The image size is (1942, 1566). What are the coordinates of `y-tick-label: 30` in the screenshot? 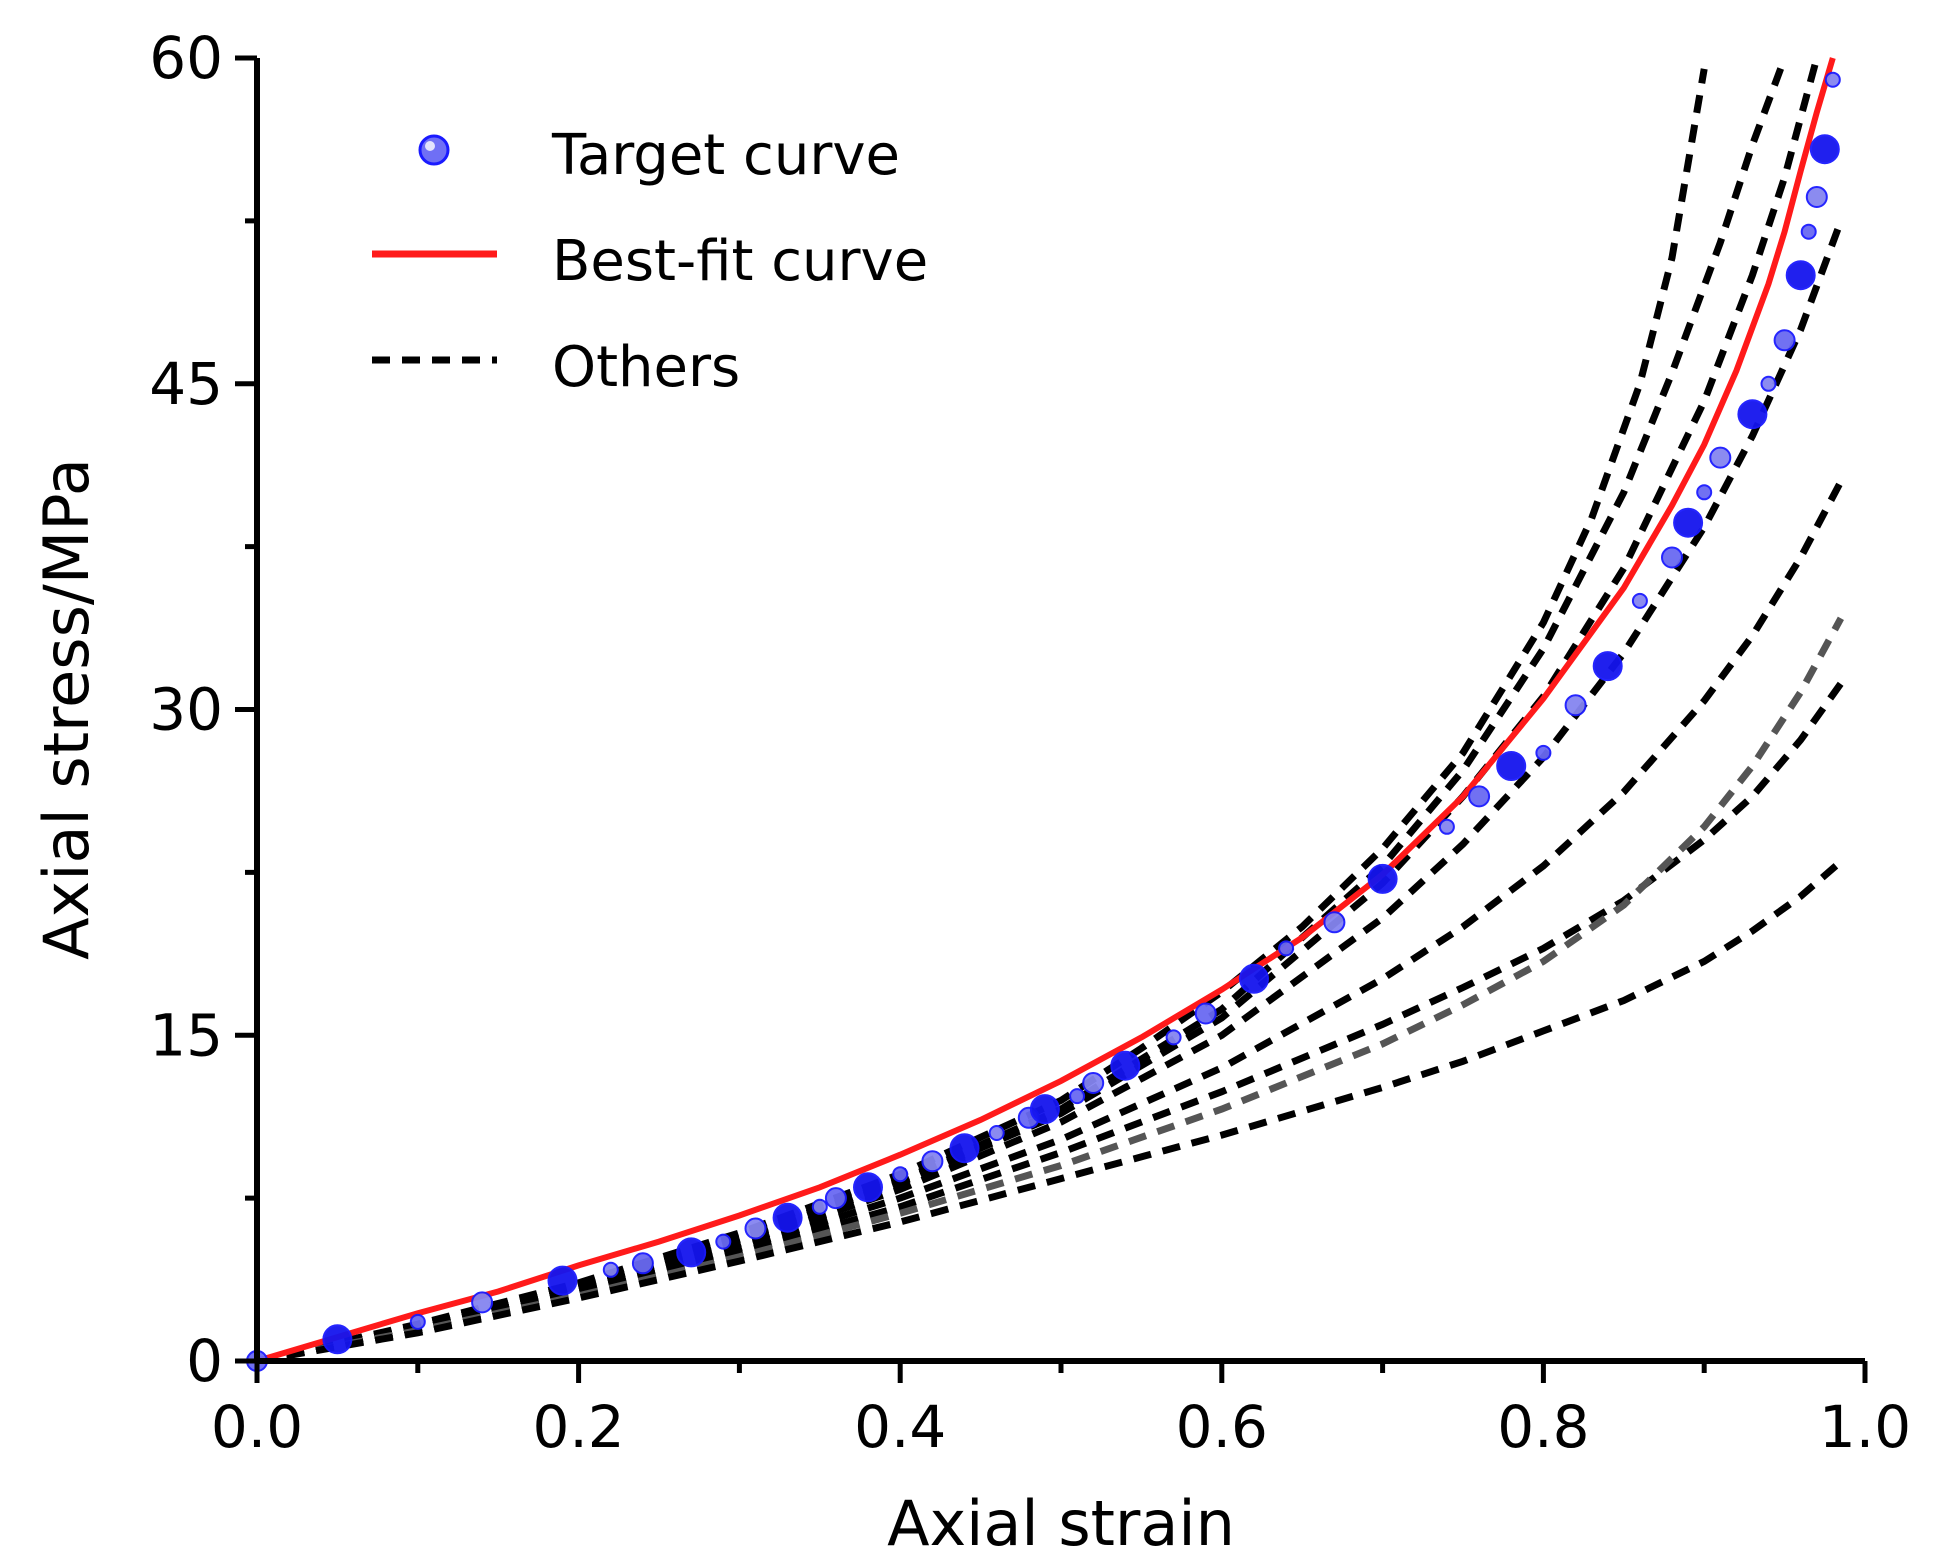 It's located at (186, 710).